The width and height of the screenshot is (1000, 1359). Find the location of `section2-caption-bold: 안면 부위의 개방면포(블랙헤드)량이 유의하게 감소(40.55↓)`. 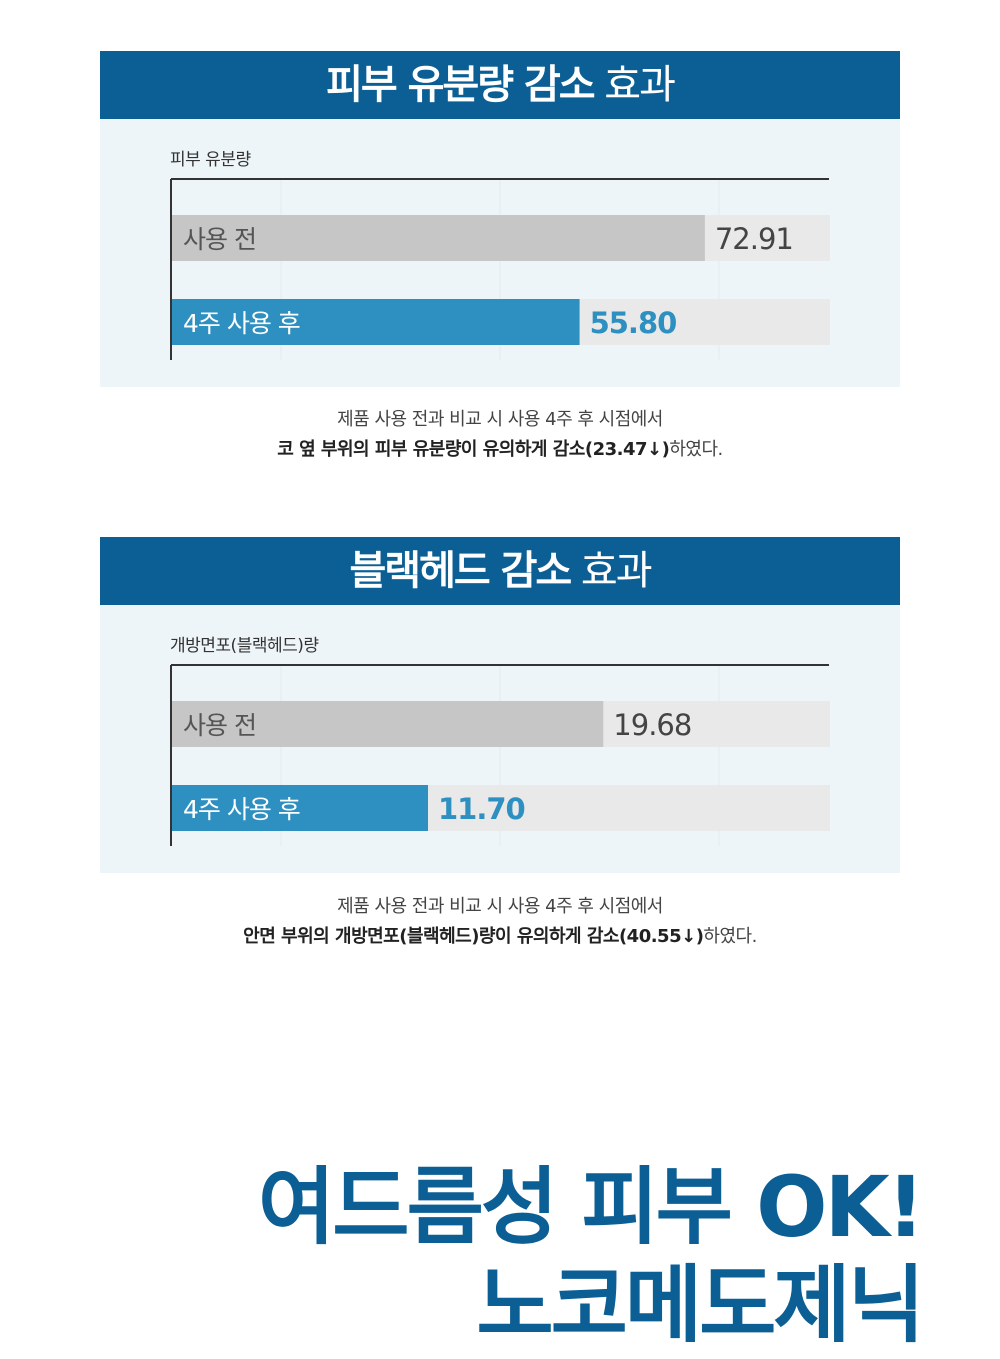

section2-caption-bold: 안면 부위의 개방면포(블랙헤드)량이 유의하게 감소(40.55↓) is located at coordinates (473, 936).